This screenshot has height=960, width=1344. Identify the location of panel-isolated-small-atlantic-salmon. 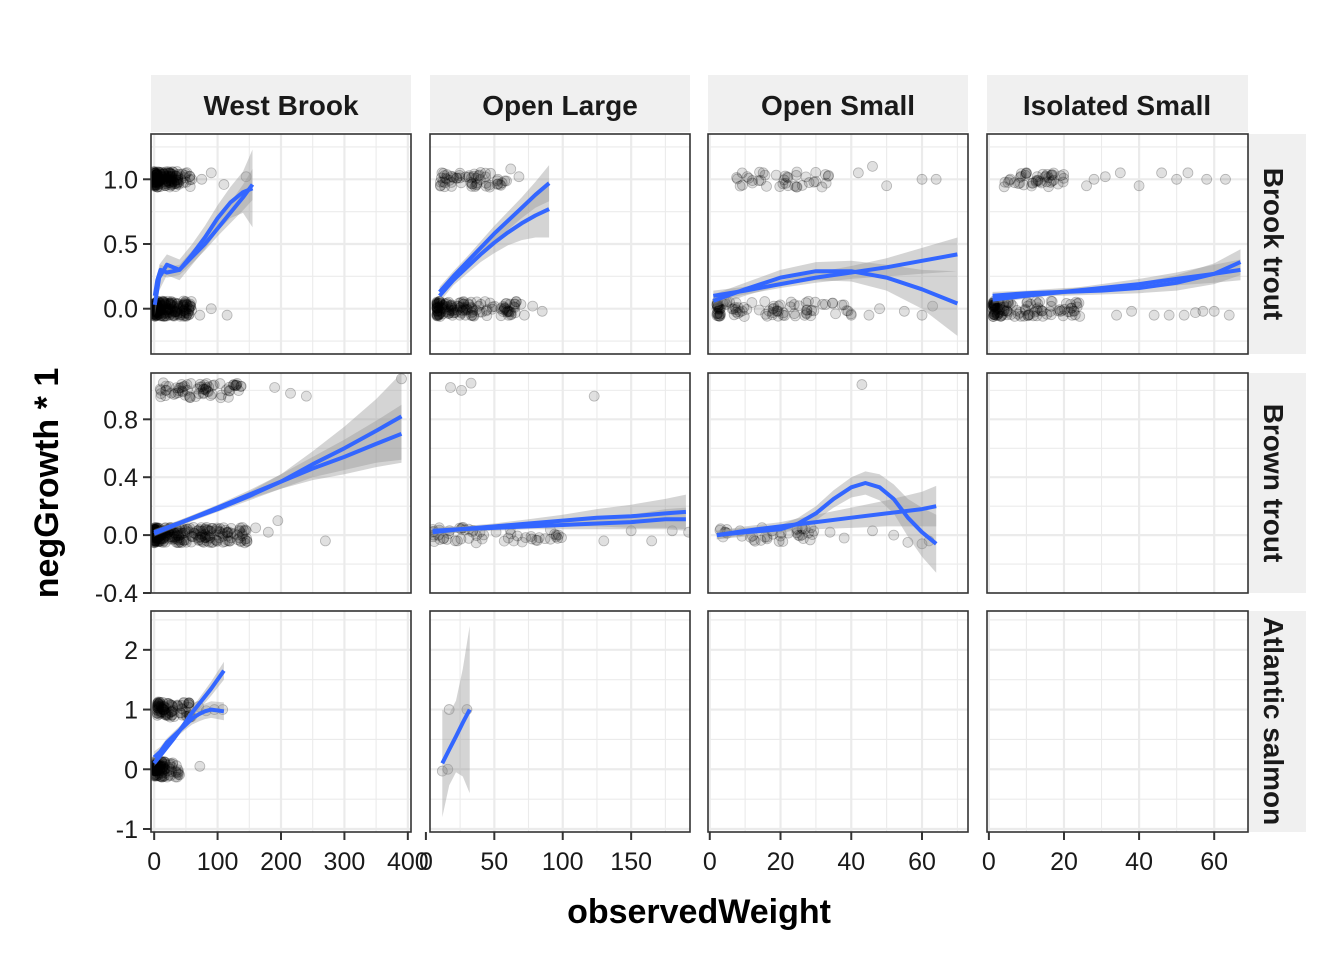
(1117, 721).